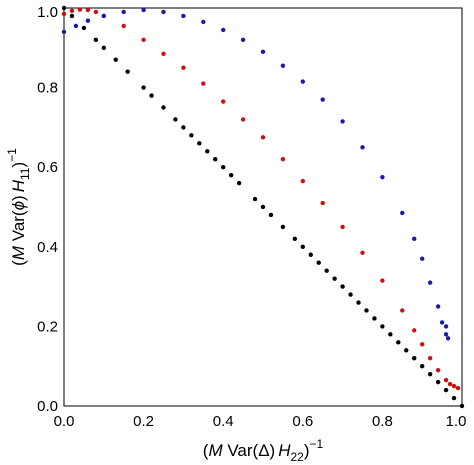 The height and width of the screenshot is (465, 474). I want to click on y-tick-label-3: 0.6, so click(47, 167).